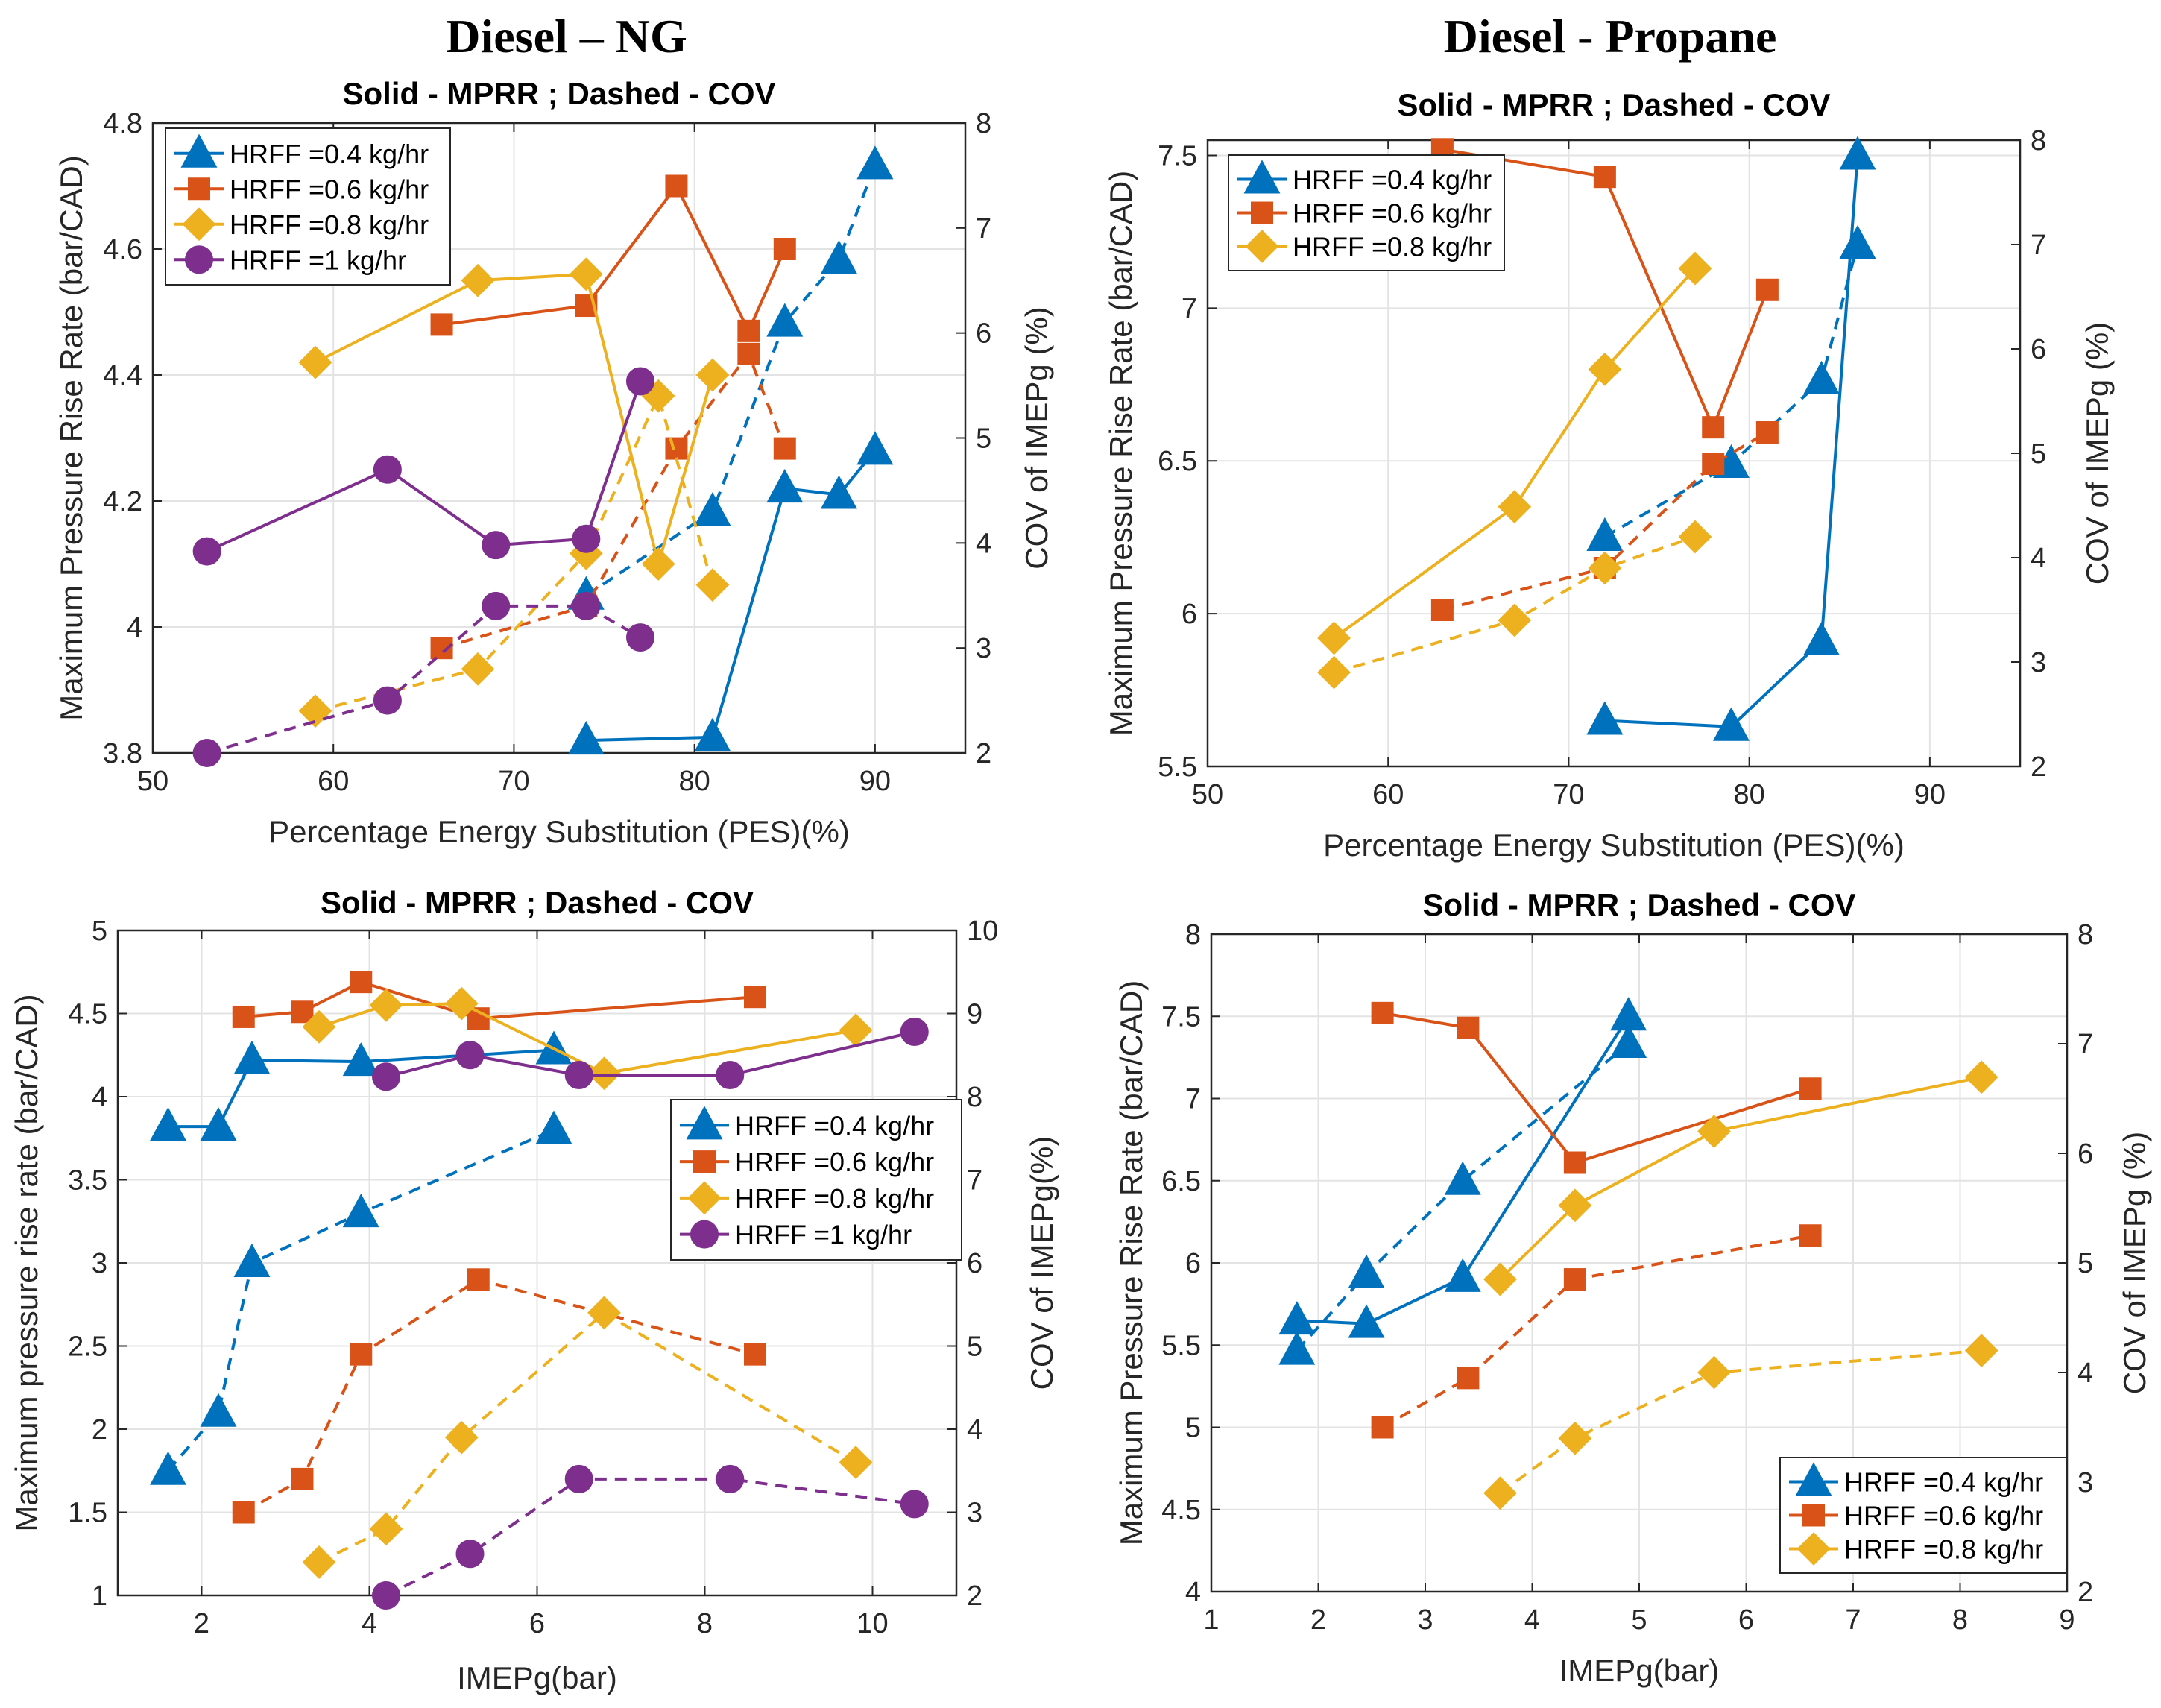  Describe the element at coordinates (122, 501) in the screenshot. I see `y-tick-label: 4.2` at that location.